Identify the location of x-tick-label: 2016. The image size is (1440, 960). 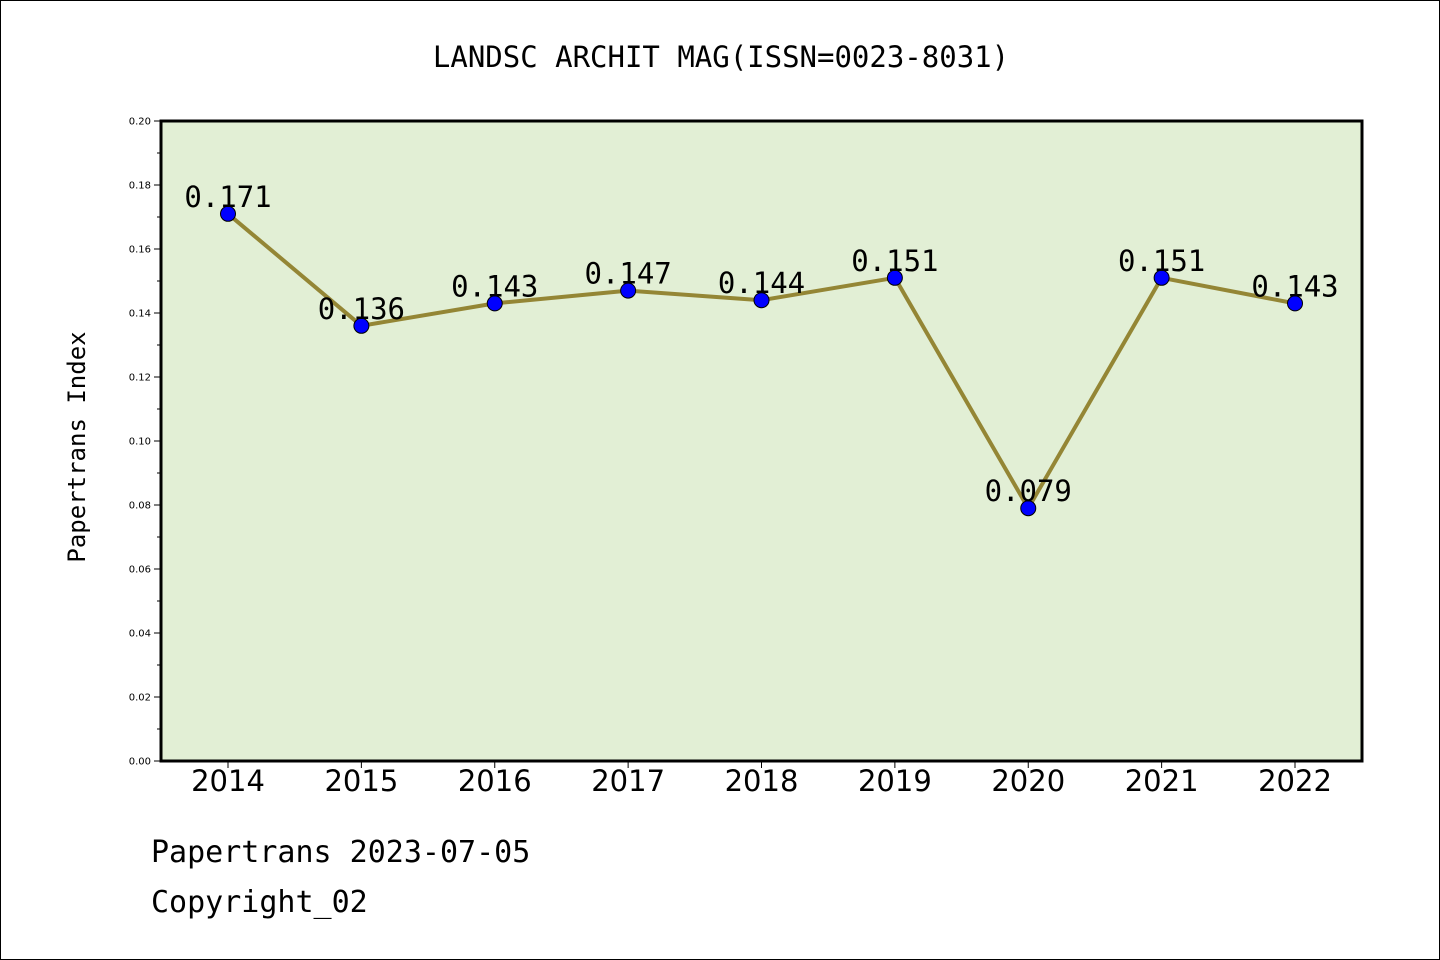
(495, 781).